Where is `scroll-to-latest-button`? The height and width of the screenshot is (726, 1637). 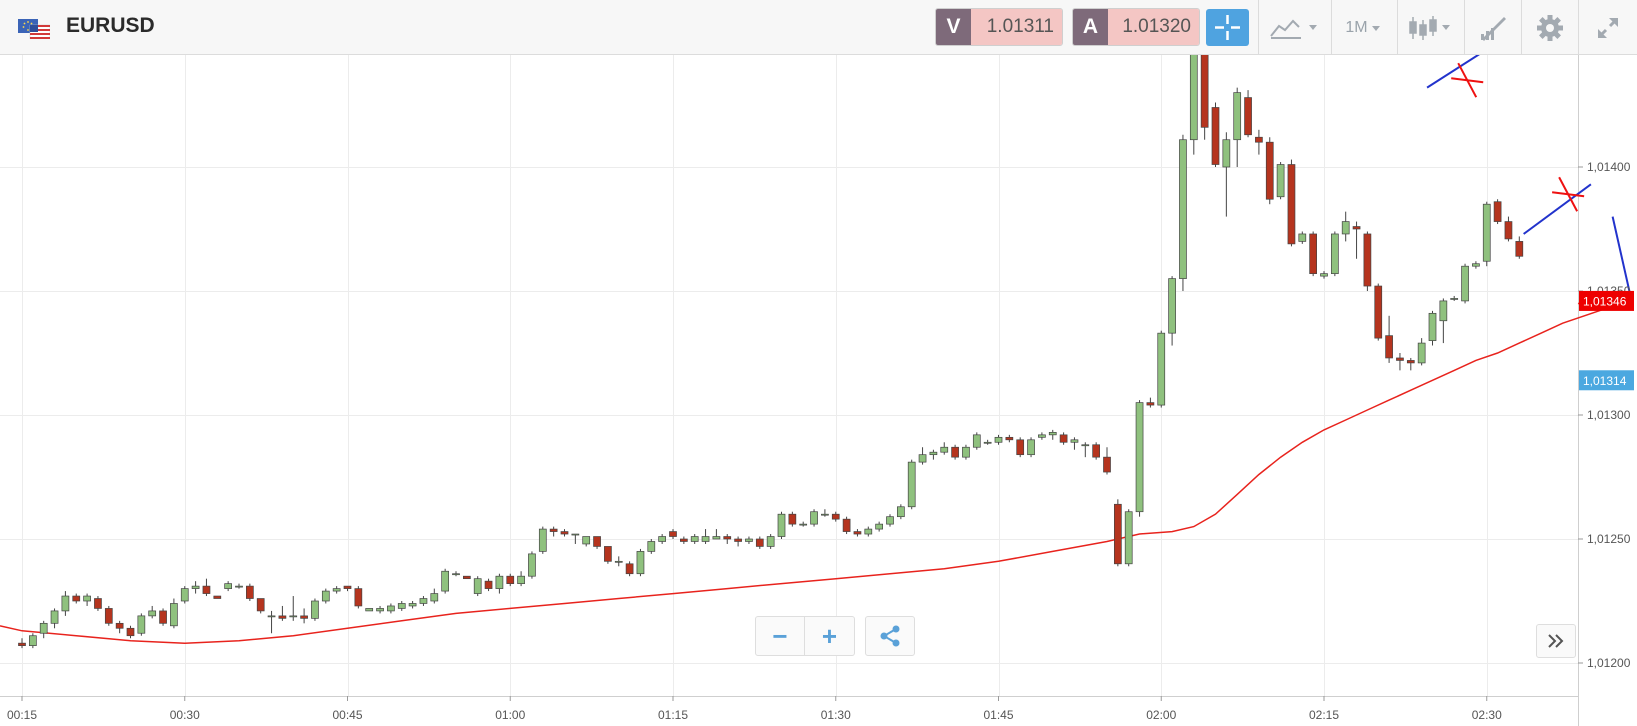
scroll-to-latest-button is located at coordinates (1556, 641).